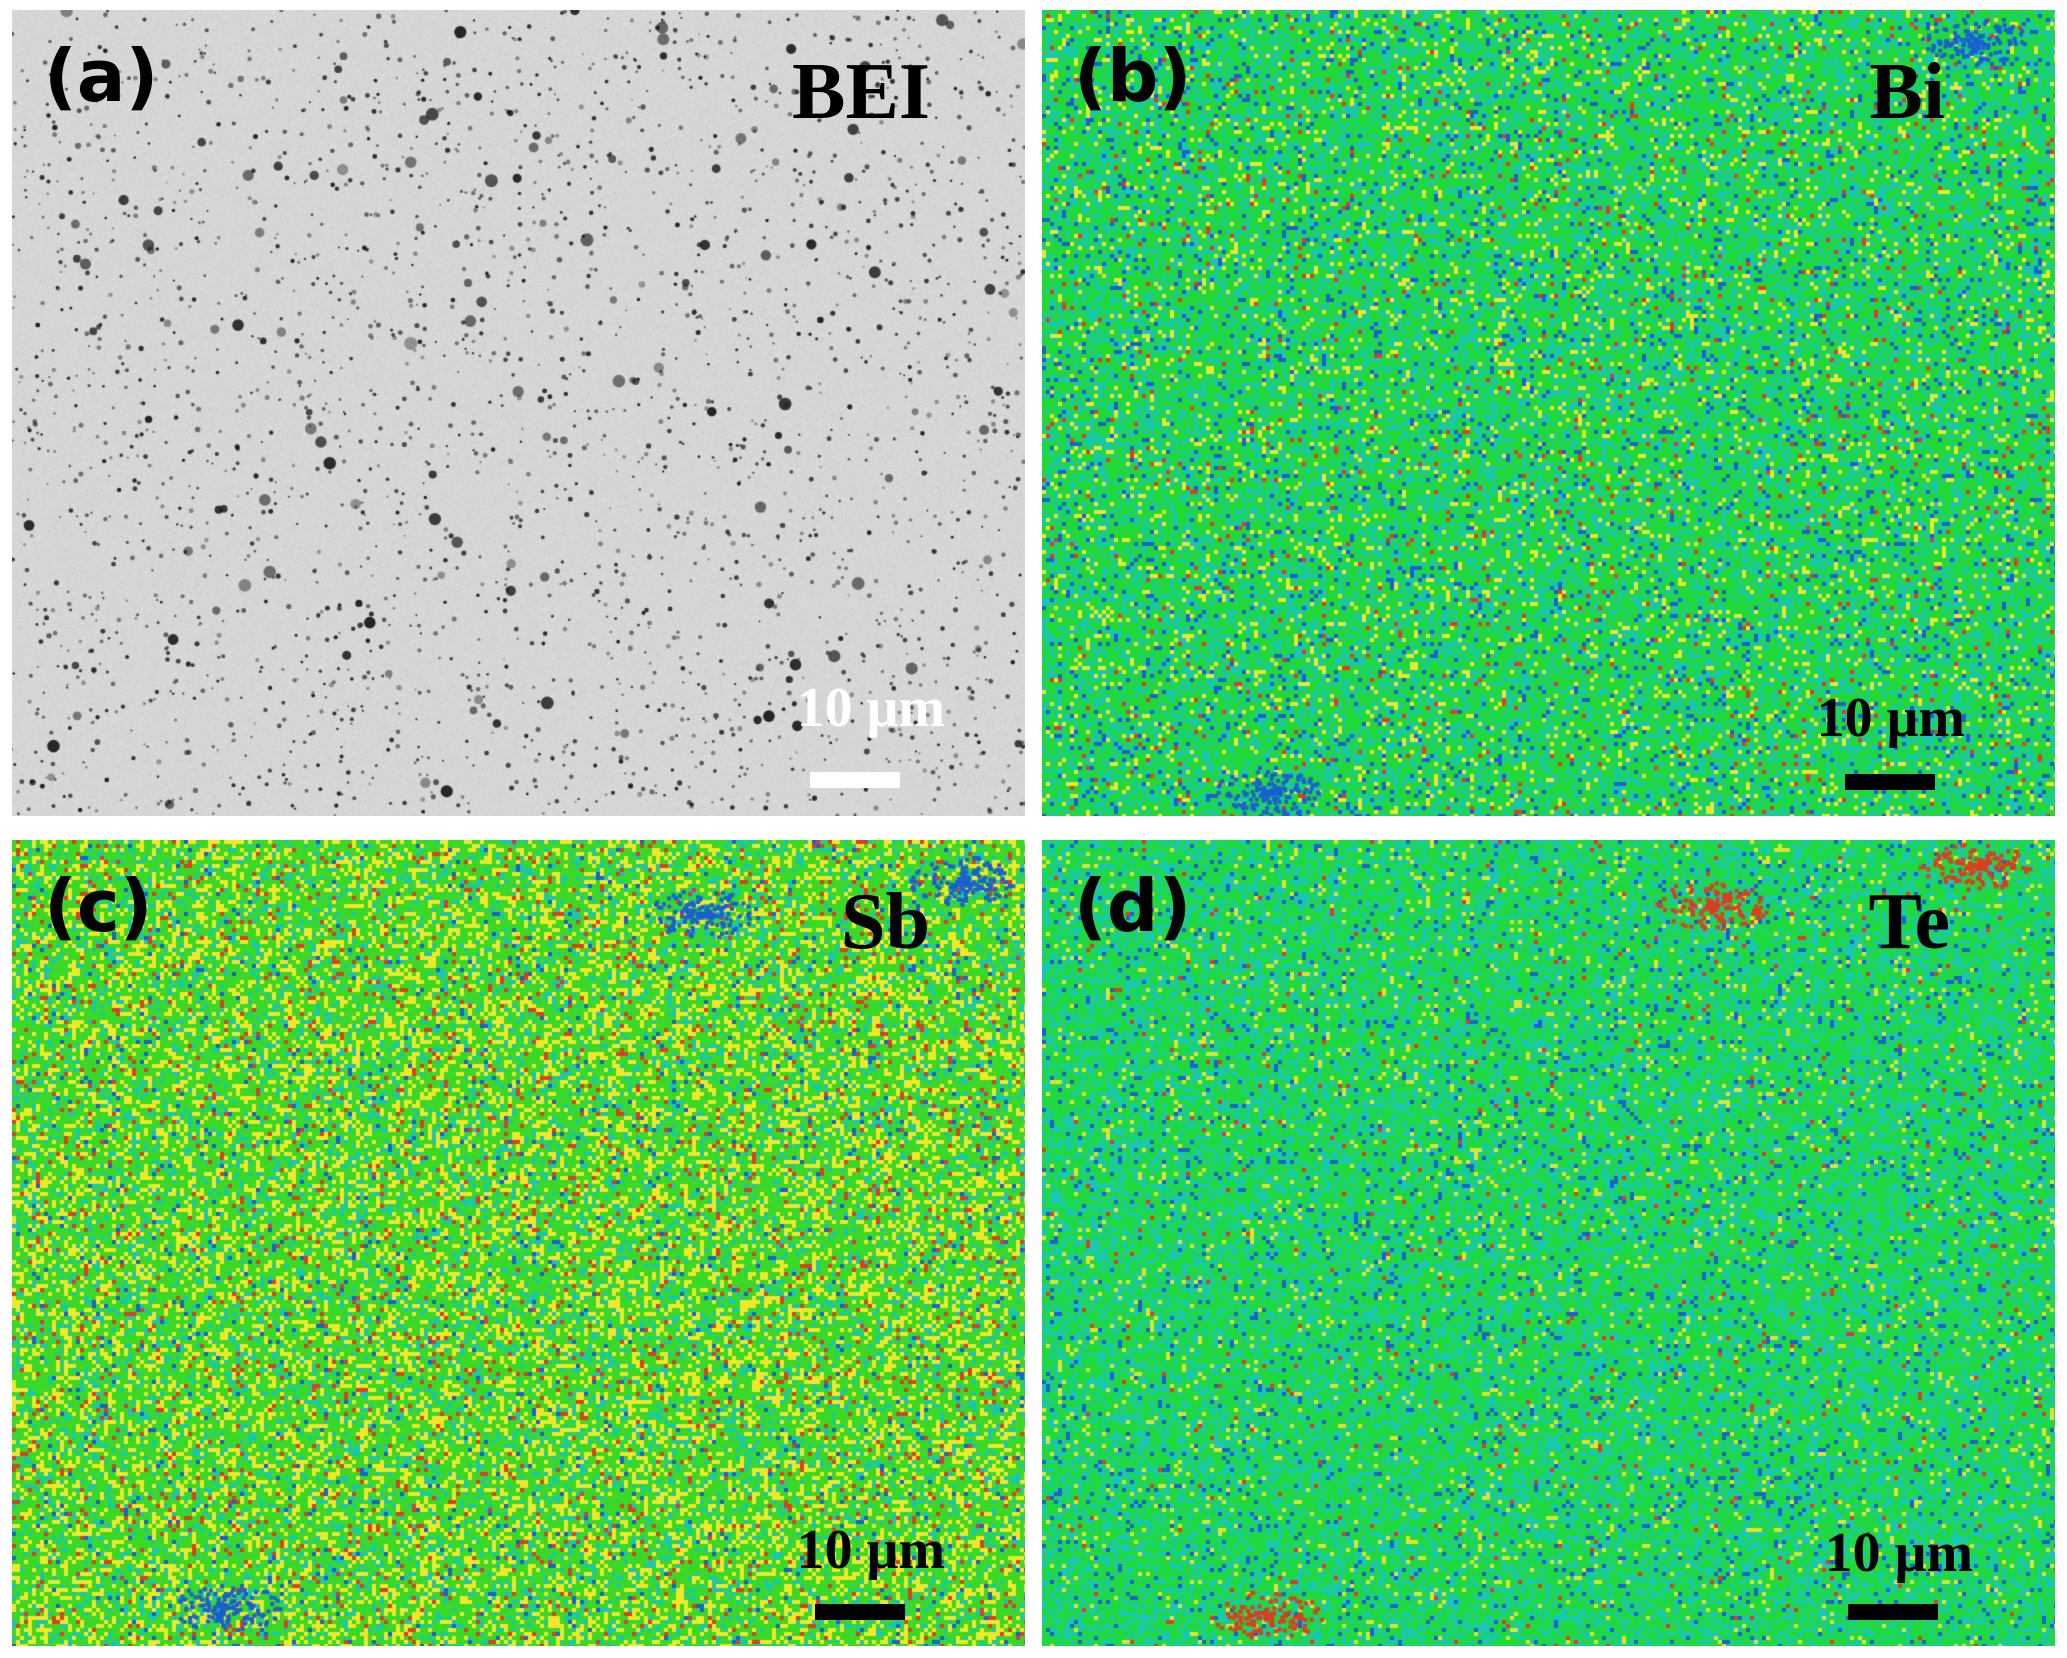 This screenshot has height=1658, width=2067. I want to click on panel-letter: (b), so click(1133, 76).